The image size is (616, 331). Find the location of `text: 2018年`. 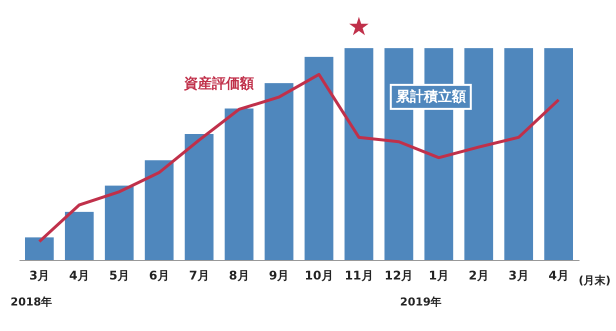

text: 2018年 is located at coordinates (31, 301).